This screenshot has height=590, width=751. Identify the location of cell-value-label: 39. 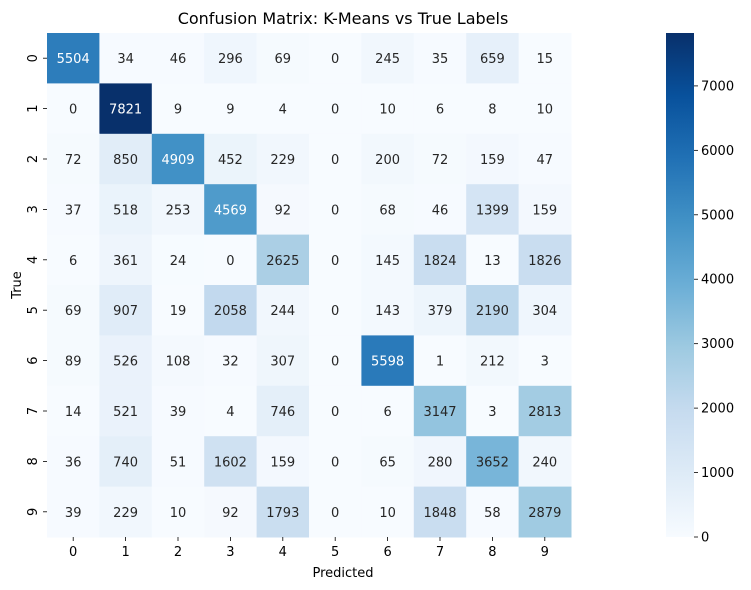
(73, 513).